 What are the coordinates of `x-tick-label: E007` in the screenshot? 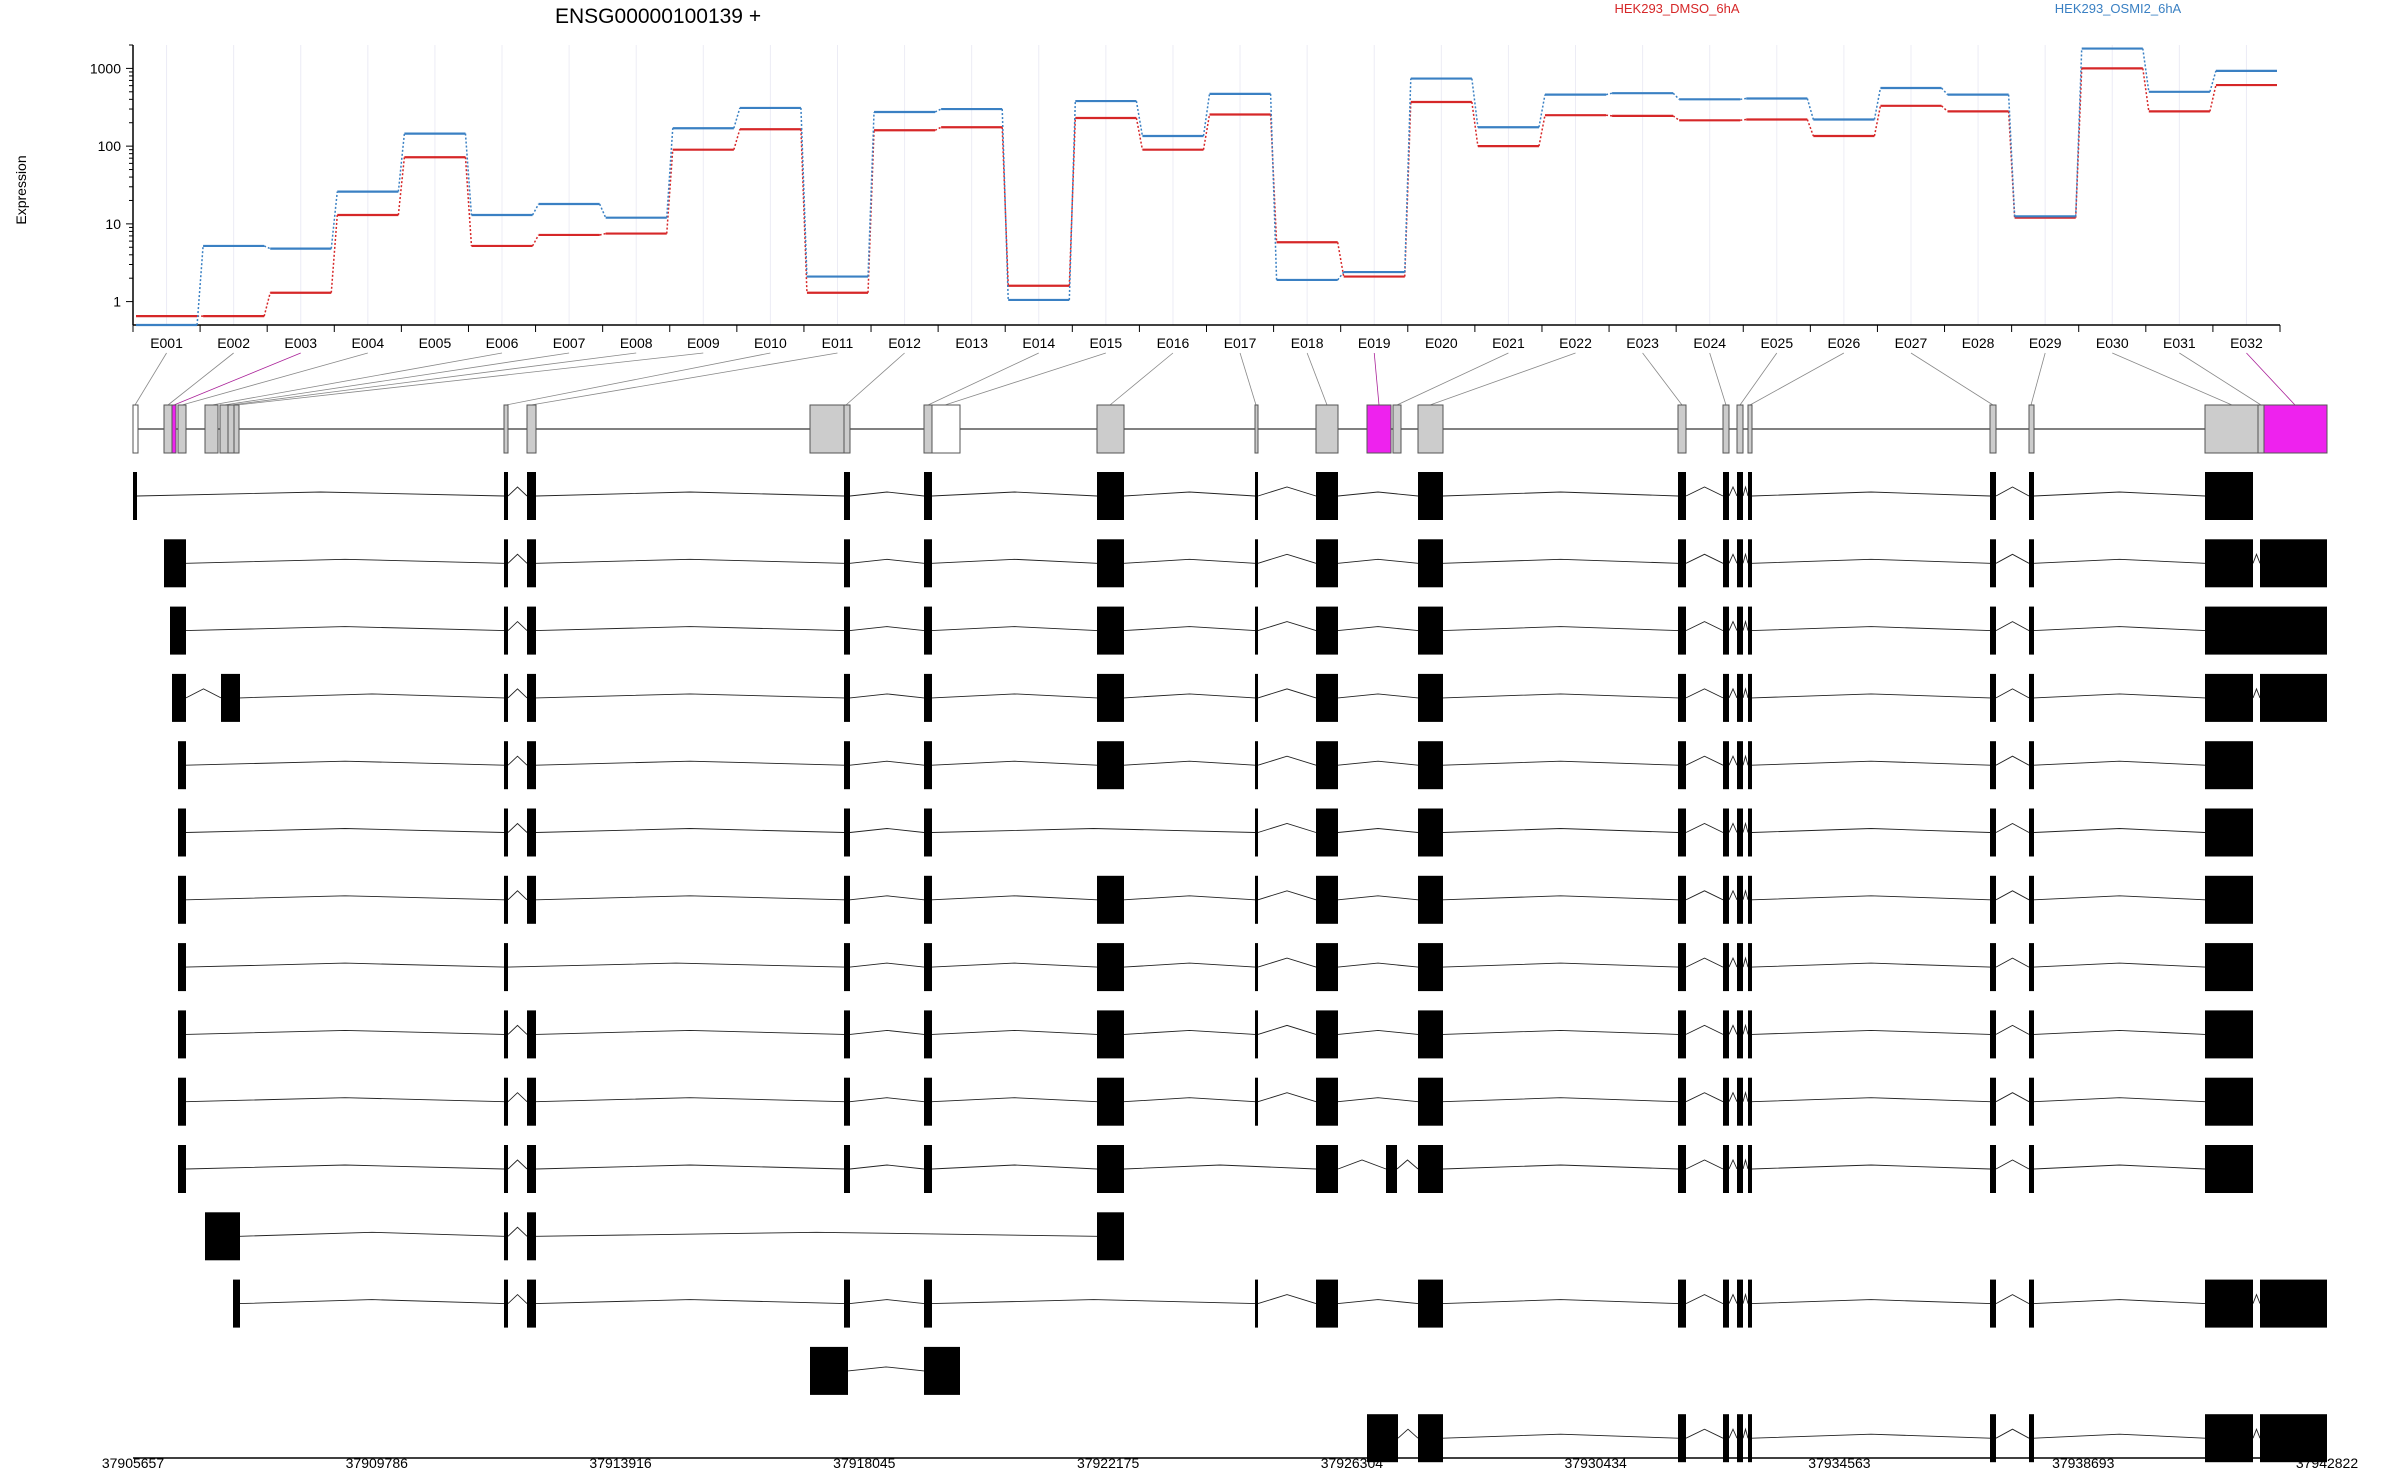 It's located at (569, 343).